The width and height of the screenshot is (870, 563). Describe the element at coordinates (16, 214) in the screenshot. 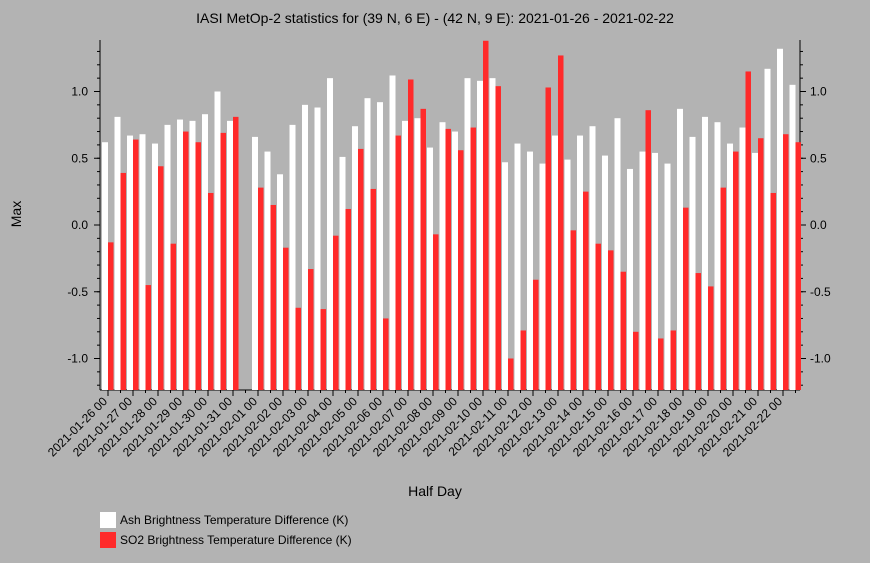

I see `y-axis-label: Max` at that location.